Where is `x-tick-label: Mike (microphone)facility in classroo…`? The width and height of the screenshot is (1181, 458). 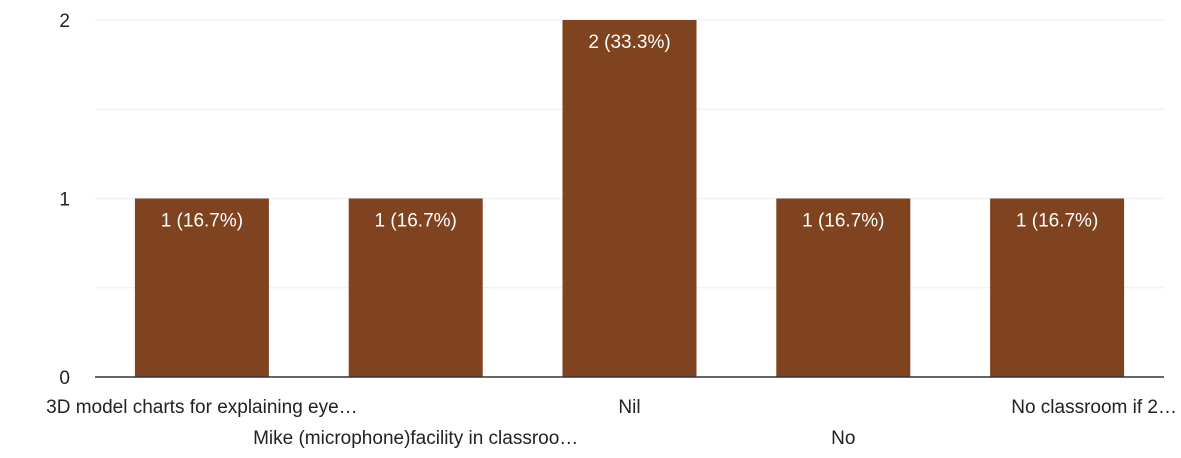
x-tick-label: Mike (microphone)facility in classroo… is located at coordinates (415, 438).